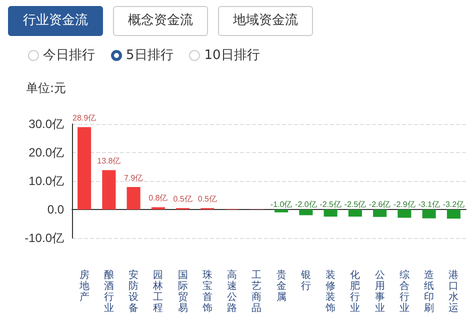 The height and width of the screenshot is (320, 472). I want to click on data-label: -1.0亿, so click(281, 204).